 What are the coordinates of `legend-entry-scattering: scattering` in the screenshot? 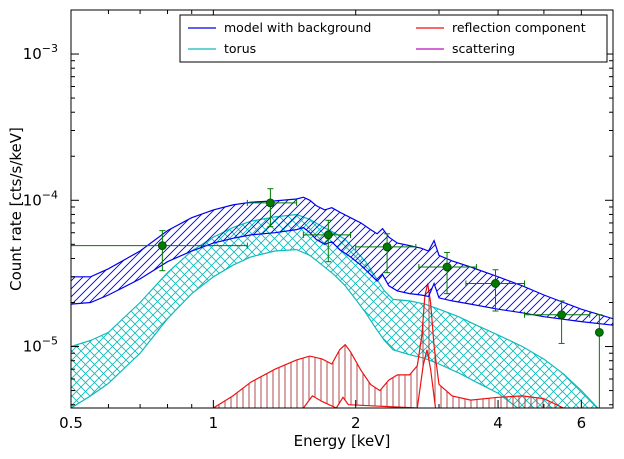 It's located at (465, 48).